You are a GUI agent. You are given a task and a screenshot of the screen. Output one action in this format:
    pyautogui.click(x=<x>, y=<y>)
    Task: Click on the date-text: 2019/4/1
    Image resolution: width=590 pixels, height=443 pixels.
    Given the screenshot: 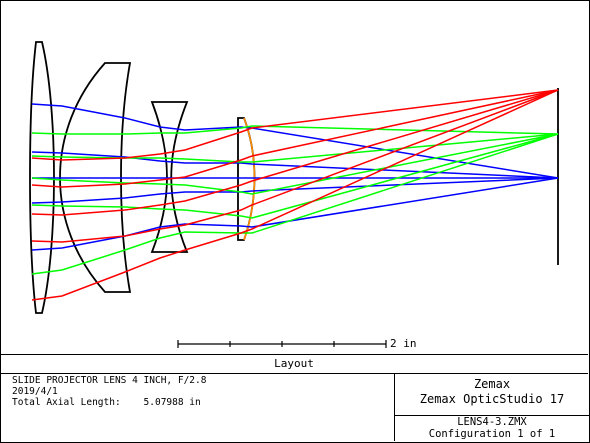 What is the action you would take?
    pyautogui.click(x=35, y=391)
    